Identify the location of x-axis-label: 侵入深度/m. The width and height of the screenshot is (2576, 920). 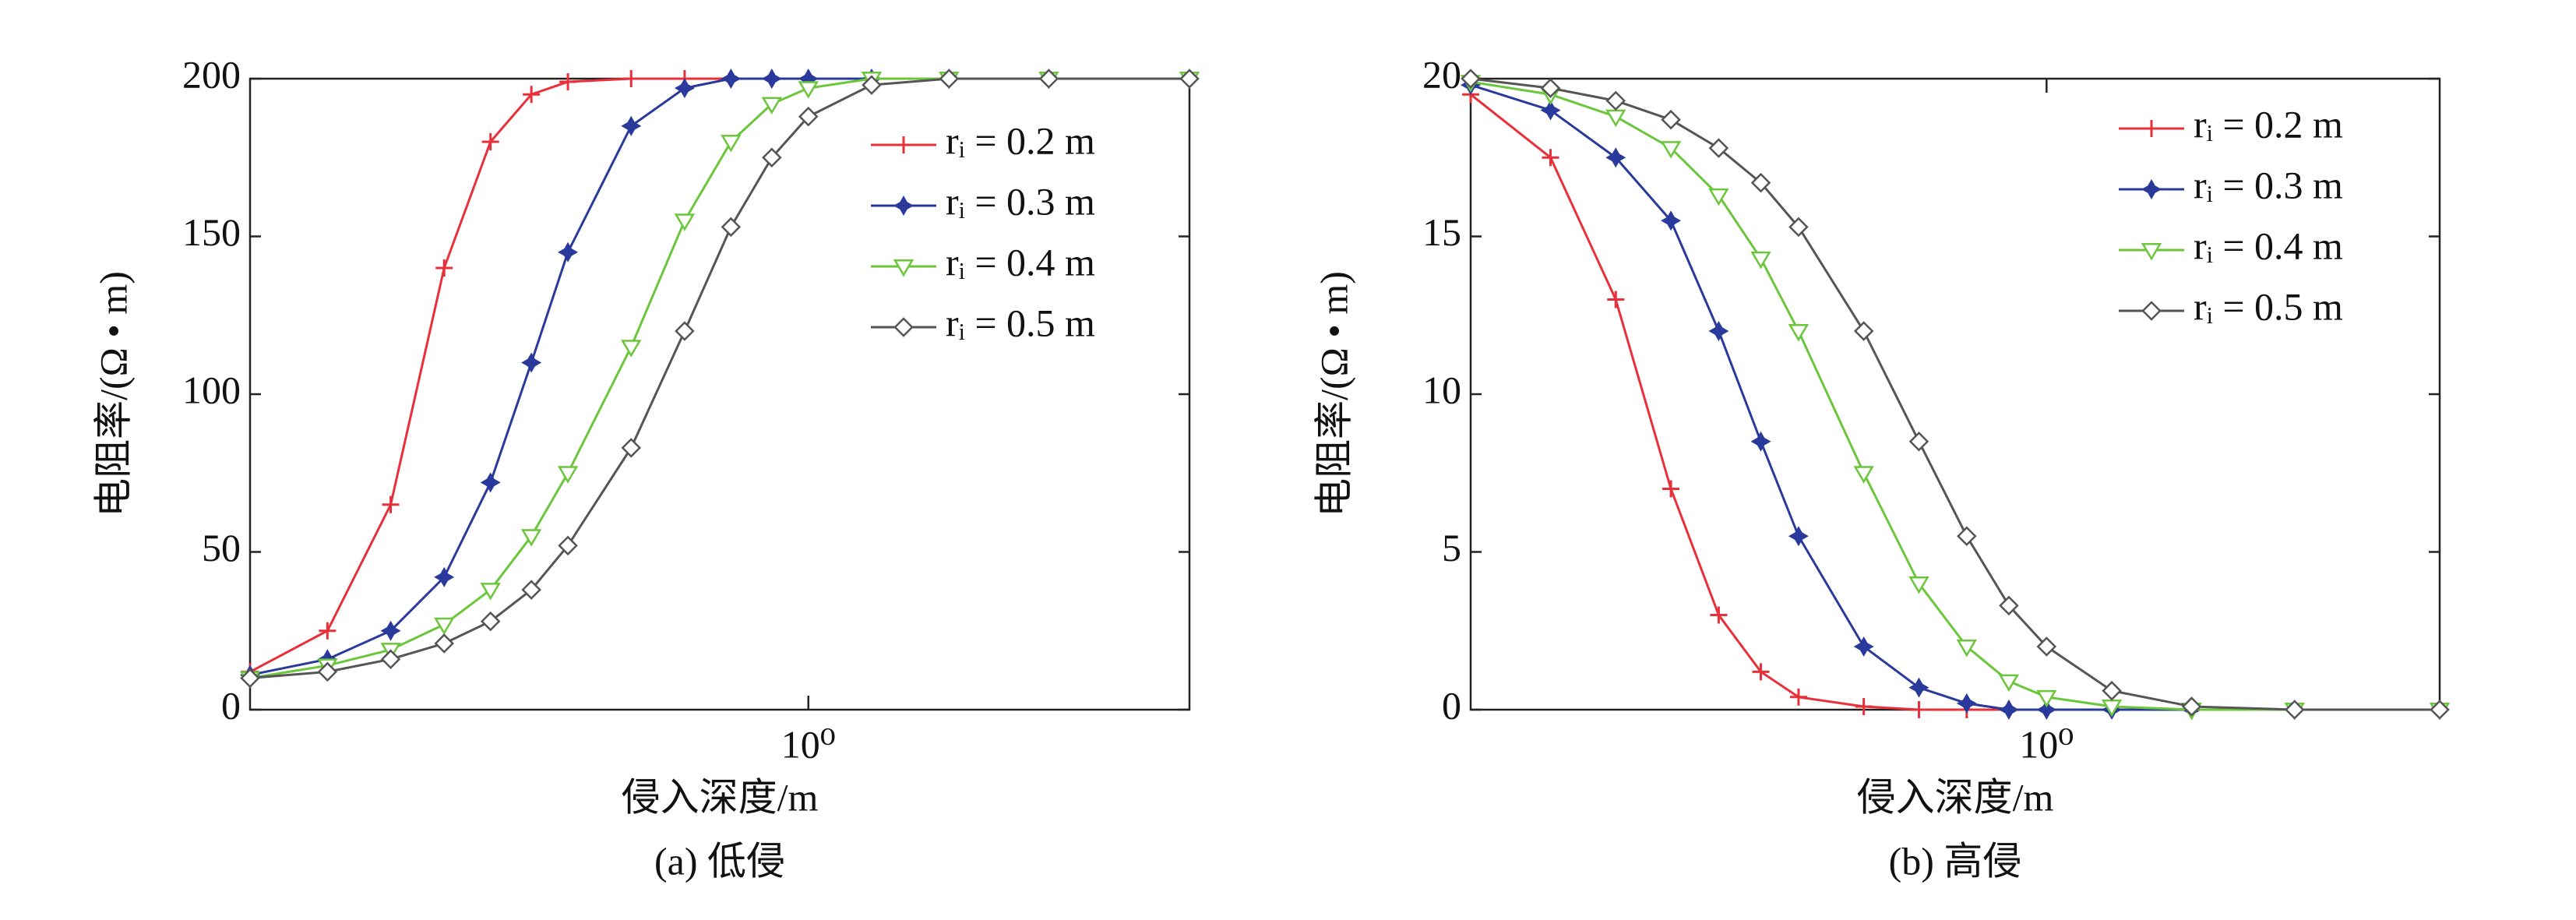
(1955, 797).